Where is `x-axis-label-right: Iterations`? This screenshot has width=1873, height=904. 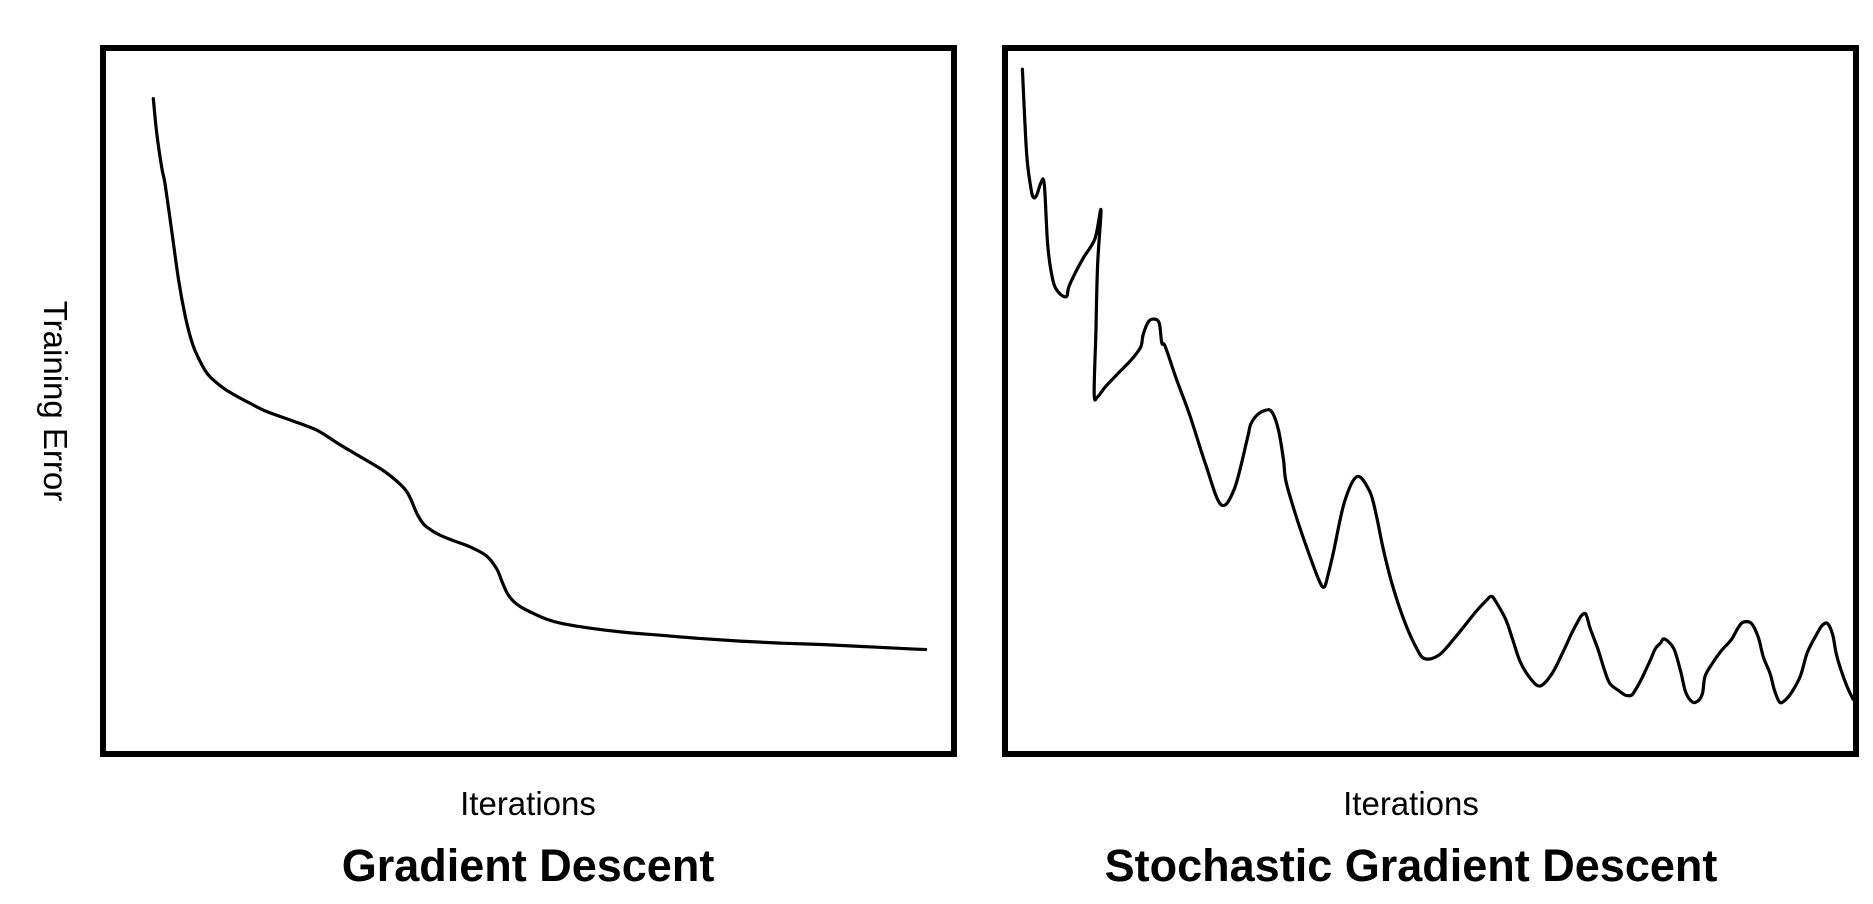 x-axis-label-right: Iterations is located at coordinates (1411, 803).